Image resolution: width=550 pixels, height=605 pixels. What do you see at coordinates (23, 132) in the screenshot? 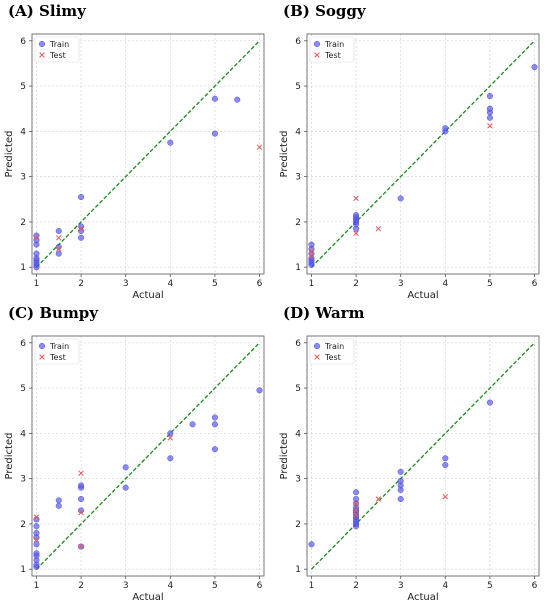
I see `y-tick-label: 4` at bounding box center [23, 132].